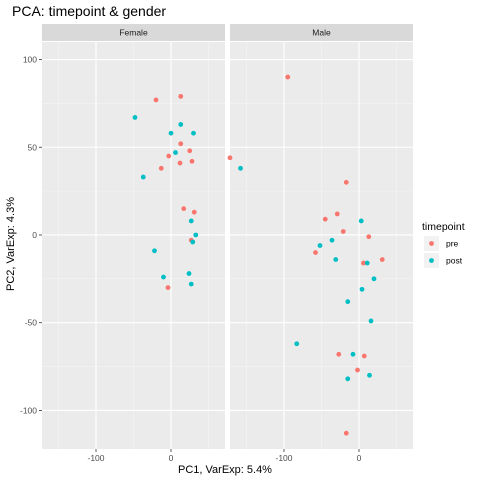  Describe the element at coordinates (31, 235) in the screenshot. I see `y-axis: 100 50 0 -50 -100` at that location.